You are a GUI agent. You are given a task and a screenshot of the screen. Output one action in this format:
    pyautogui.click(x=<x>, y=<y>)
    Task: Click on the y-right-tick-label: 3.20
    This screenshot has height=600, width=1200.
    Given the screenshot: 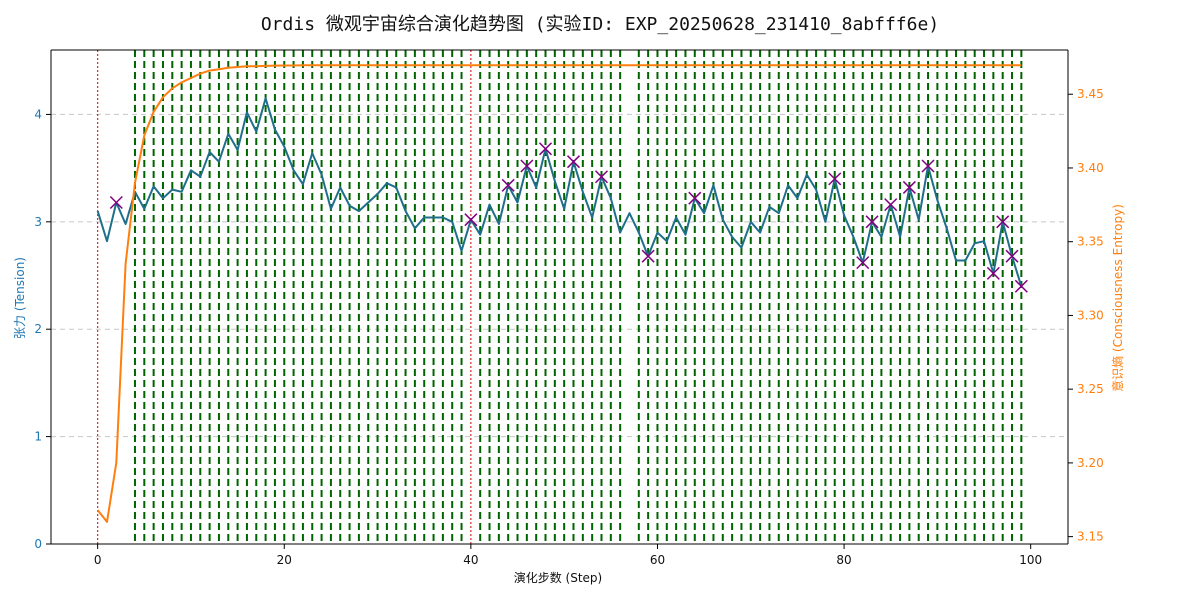 What is the action you would take?
    pyautogui.click(x=1090, y=463)
    